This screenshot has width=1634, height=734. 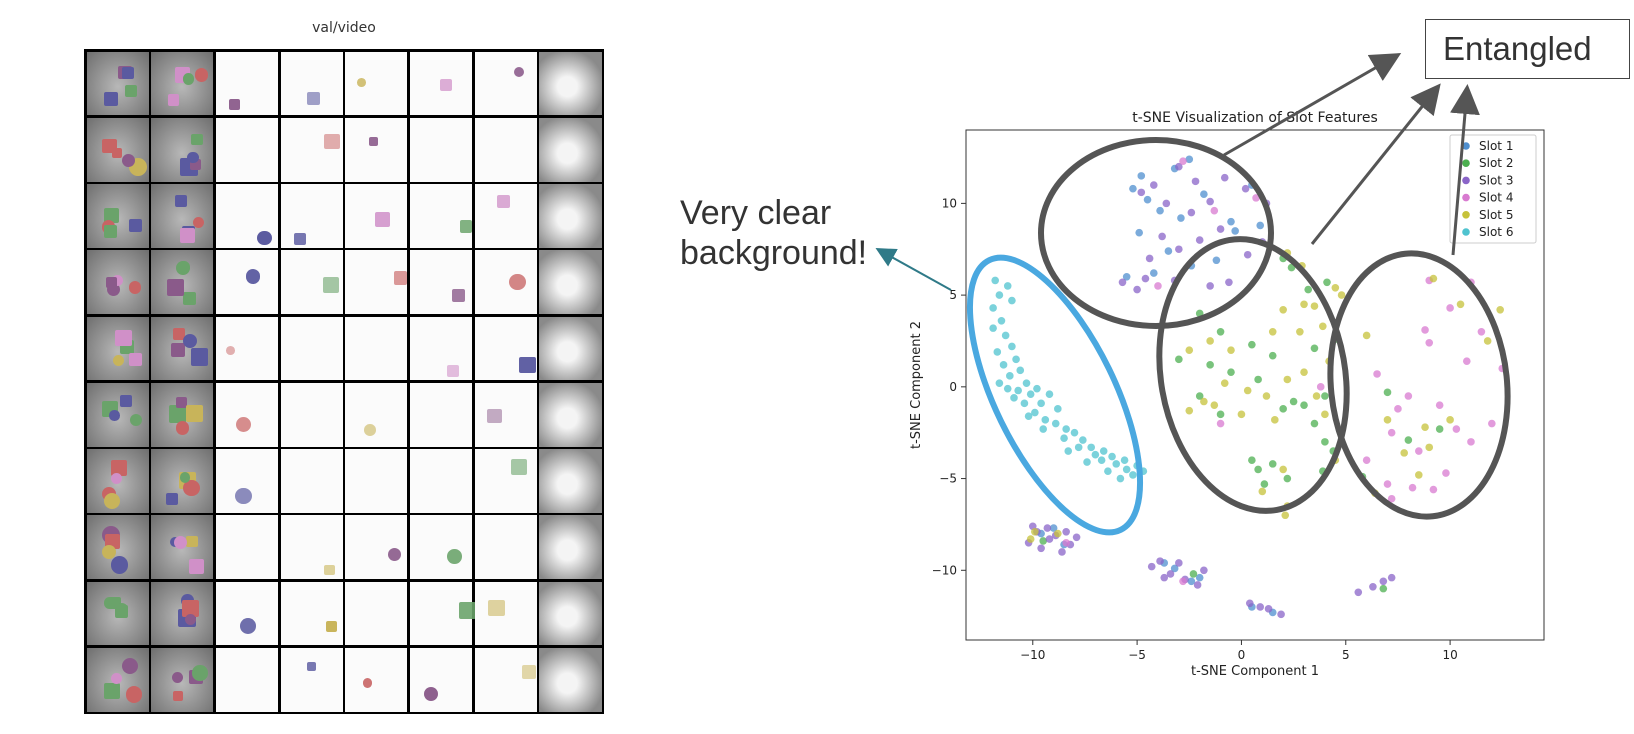 What do you see at coordinates (1255, 671) in the screenshot?
I see `x-axis-label: t-SNE Component 1` at bounding box center [1255, 671].